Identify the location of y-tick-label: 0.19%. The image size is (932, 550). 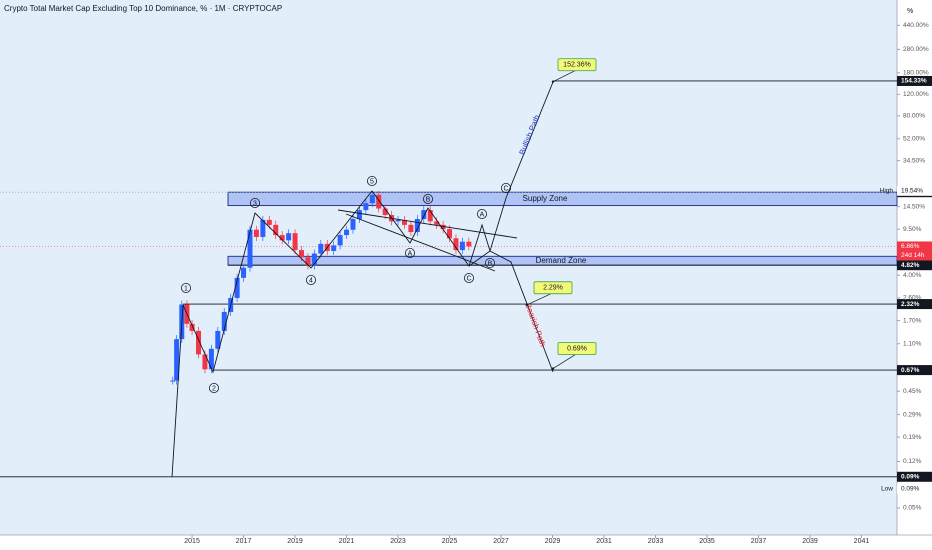
(912, 437).